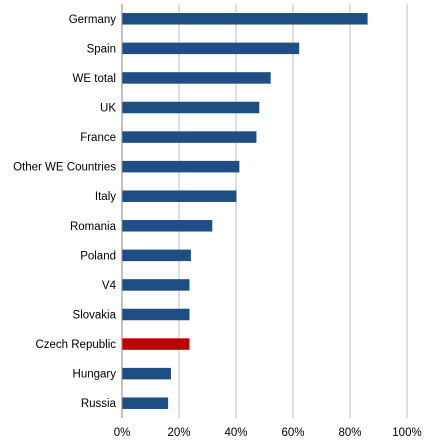  What do you see at coordinates (178, 433) in the screenshot?
I see `x-tick-label: 20%` at bounding box center [178, 433].